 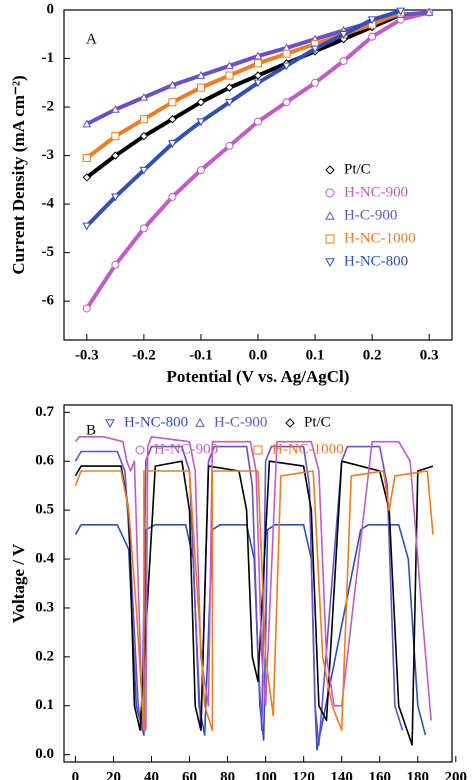 What do you see at coordinates (44, 510) in the screenshot?
I see `y-tick-label: 0.5` at bounding box center [44, 510].